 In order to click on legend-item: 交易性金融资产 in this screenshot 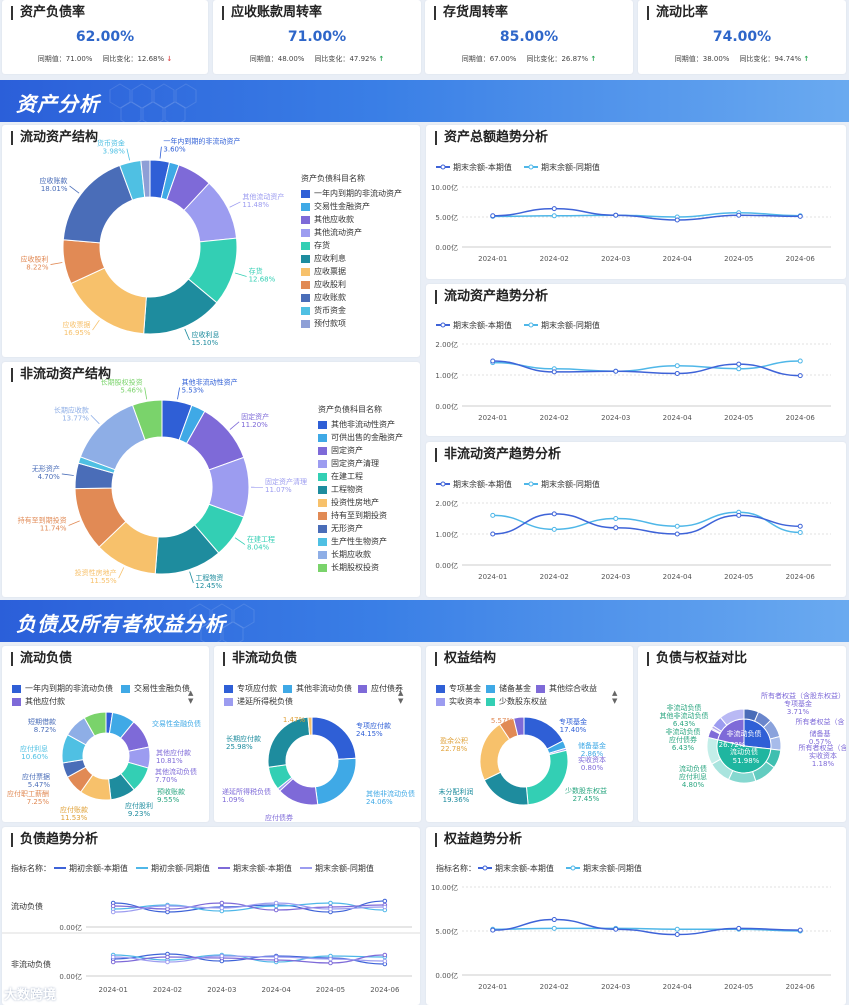, I will do `click(351, 206)`.